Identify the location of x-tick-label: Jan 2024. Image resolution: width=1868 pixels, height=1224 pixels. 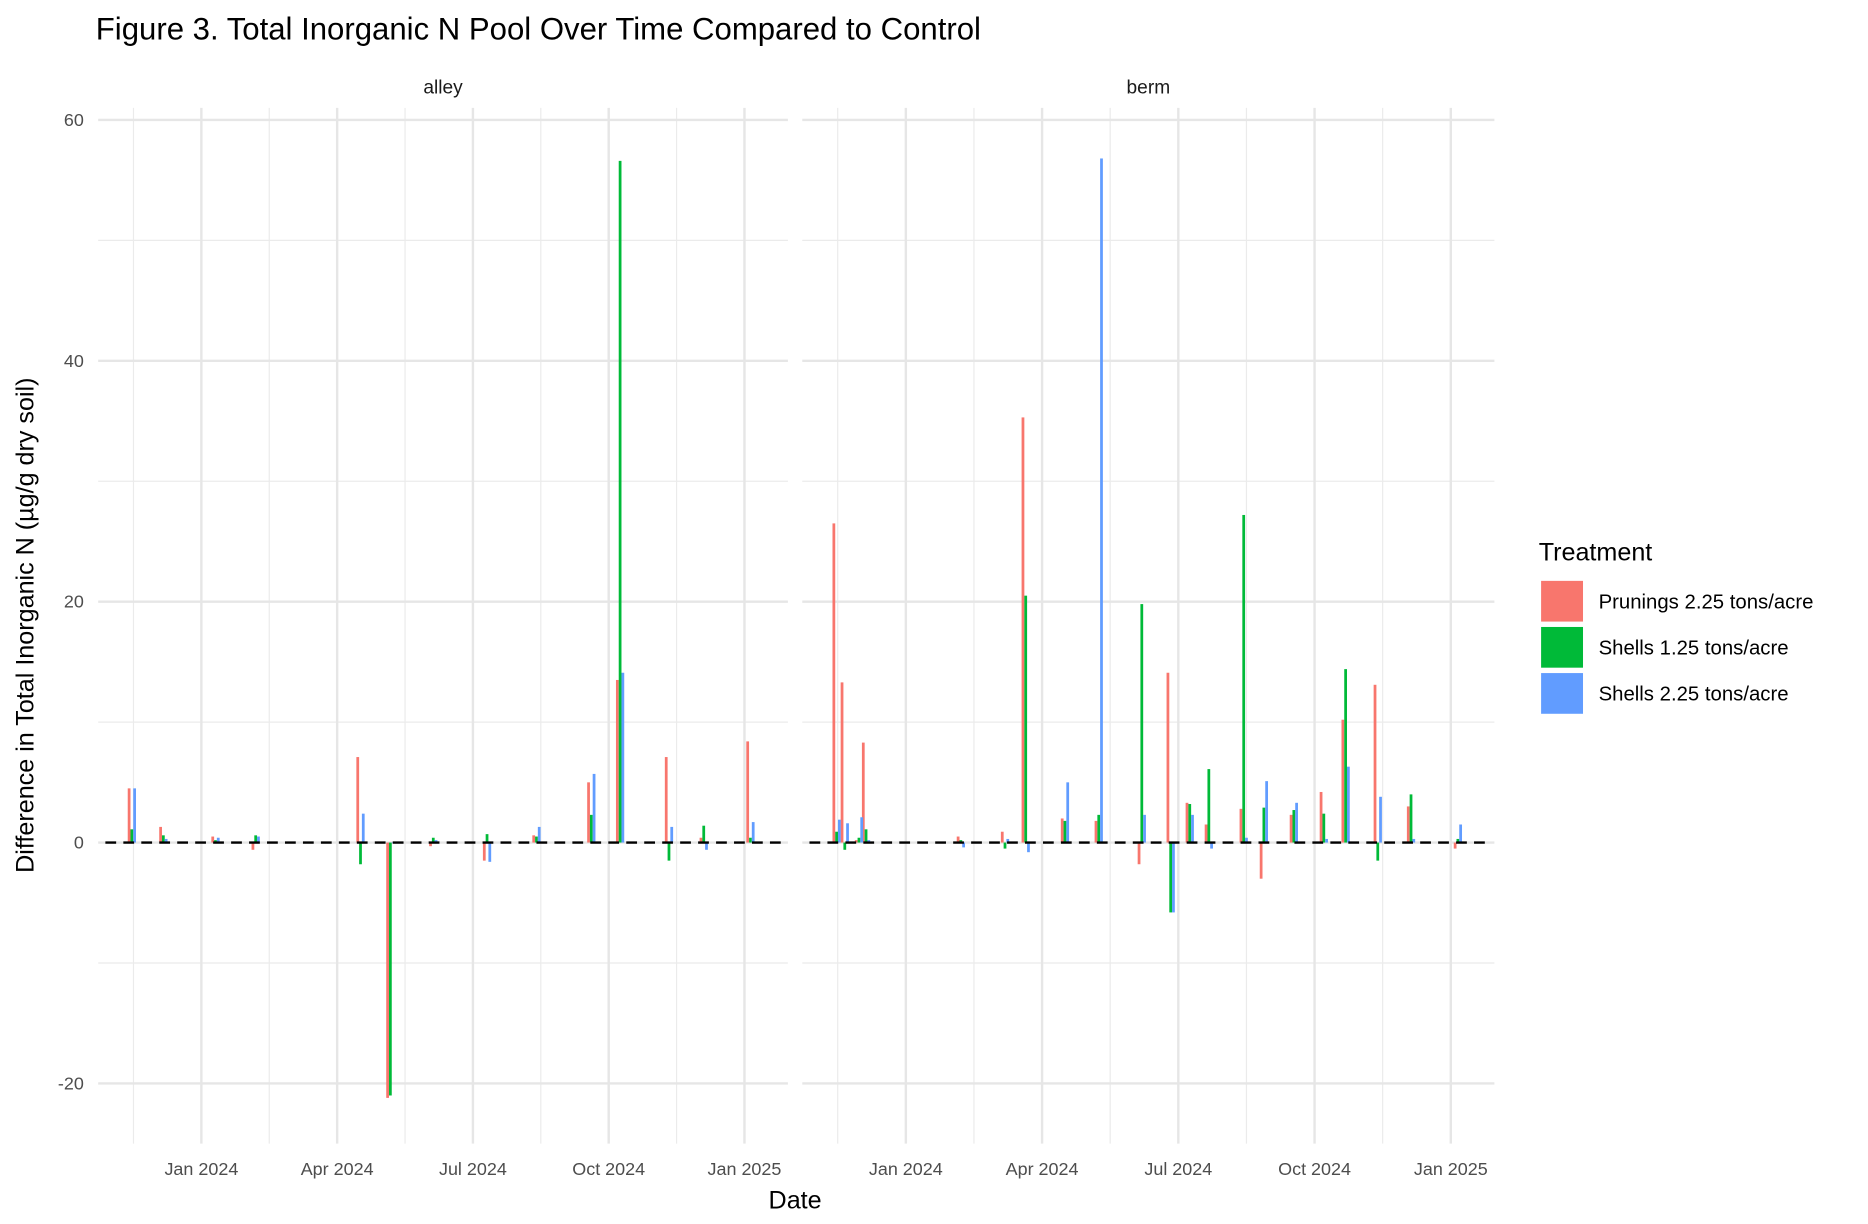
(906, 1169).